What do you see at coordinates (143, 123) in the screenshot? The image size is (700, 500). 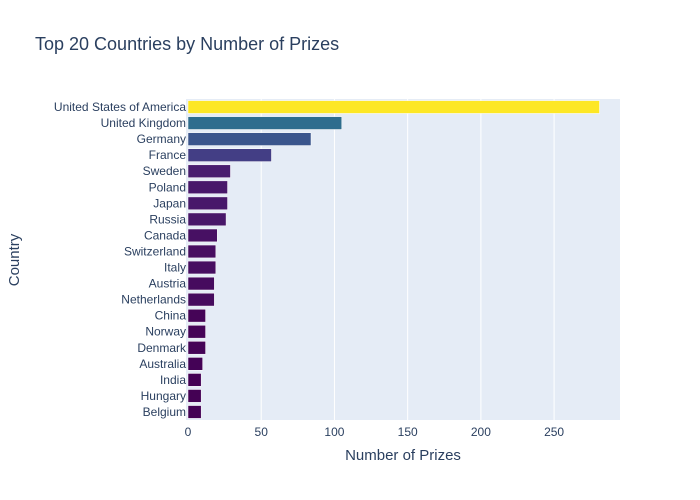 I see `y-tick-label: United Kingdom` at bounding box center [143, 123].